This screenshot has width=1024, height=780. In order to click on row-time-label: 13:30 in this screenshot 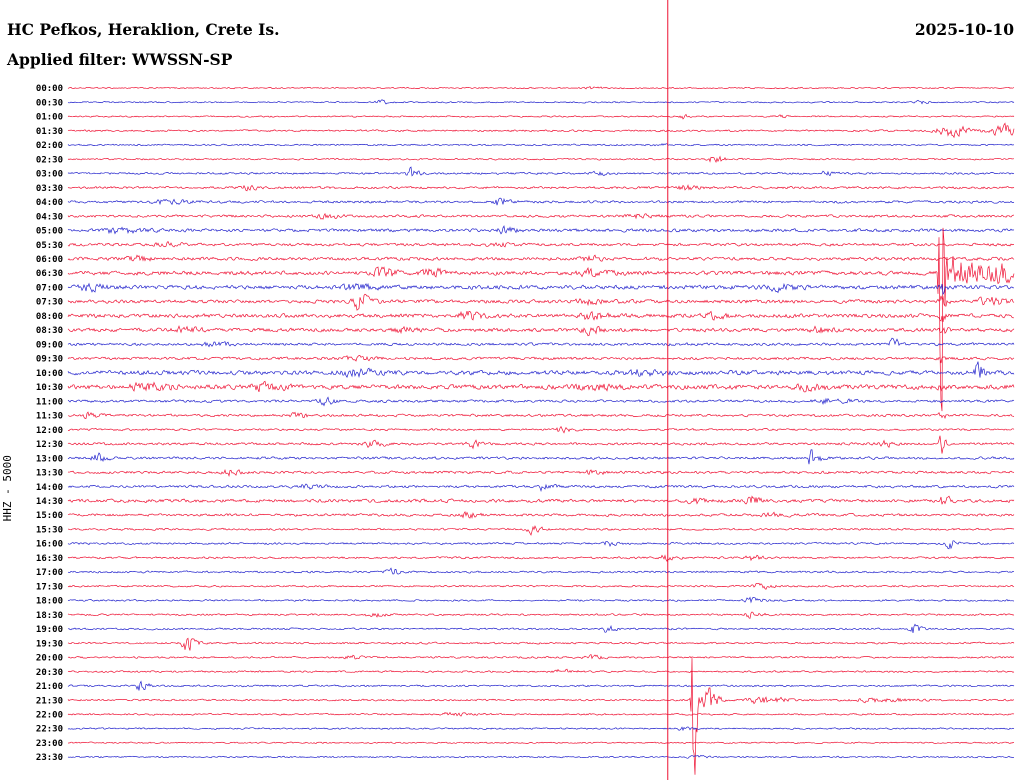, I will do `click(49, 474)`.